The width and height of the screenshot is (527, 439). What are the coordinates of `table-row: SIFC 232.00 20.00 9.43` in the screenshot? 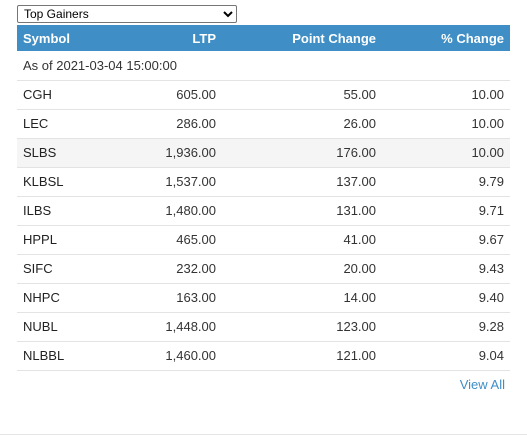 It's located at (263, 268).